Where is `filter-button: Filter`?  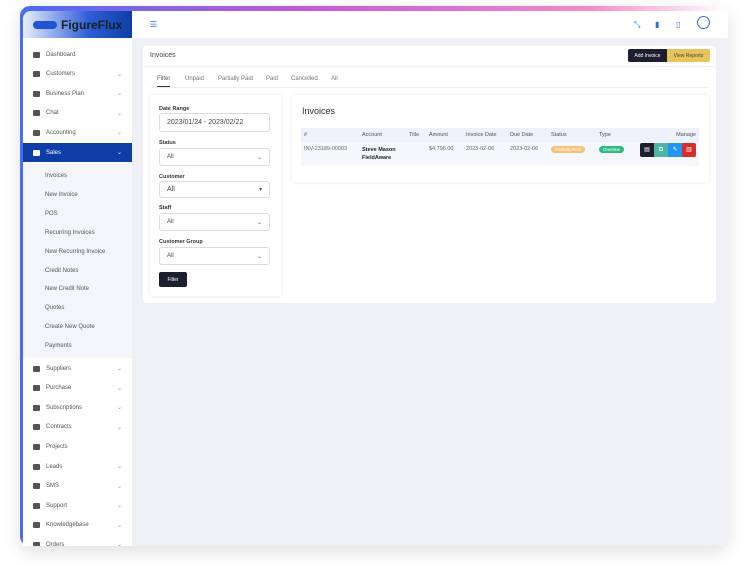
filter-button: Filter is located at coordinates (173, 279).